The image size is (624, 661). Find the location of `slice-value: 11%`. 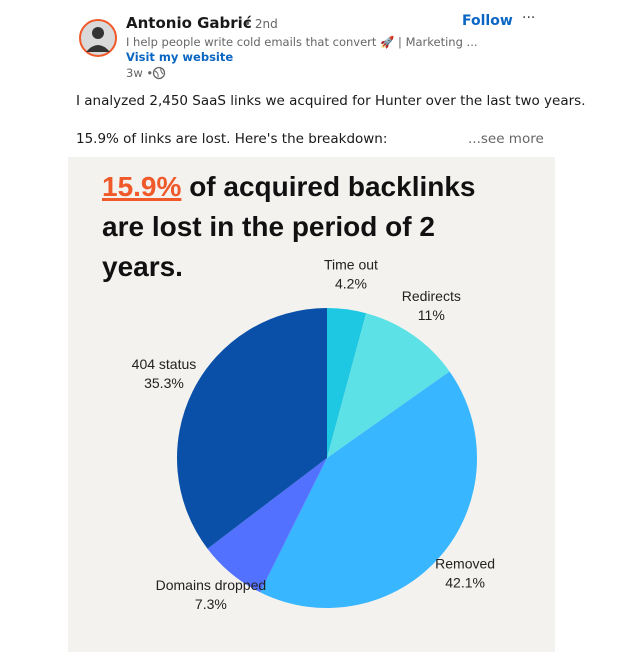

slice-value: 11% is located at coordinates (431, 315).